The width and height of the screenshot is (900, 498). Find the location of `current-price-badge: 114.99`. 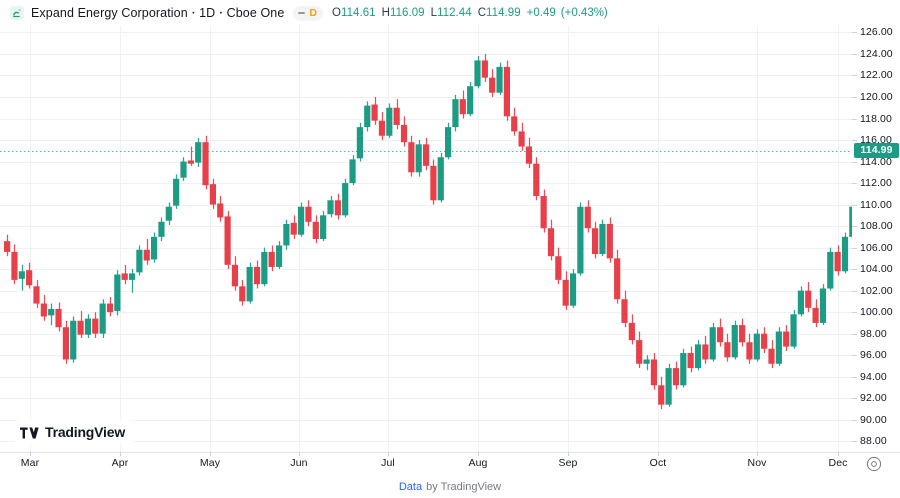

current-price-badge: 114.99 is located at coordinates (876, 151).